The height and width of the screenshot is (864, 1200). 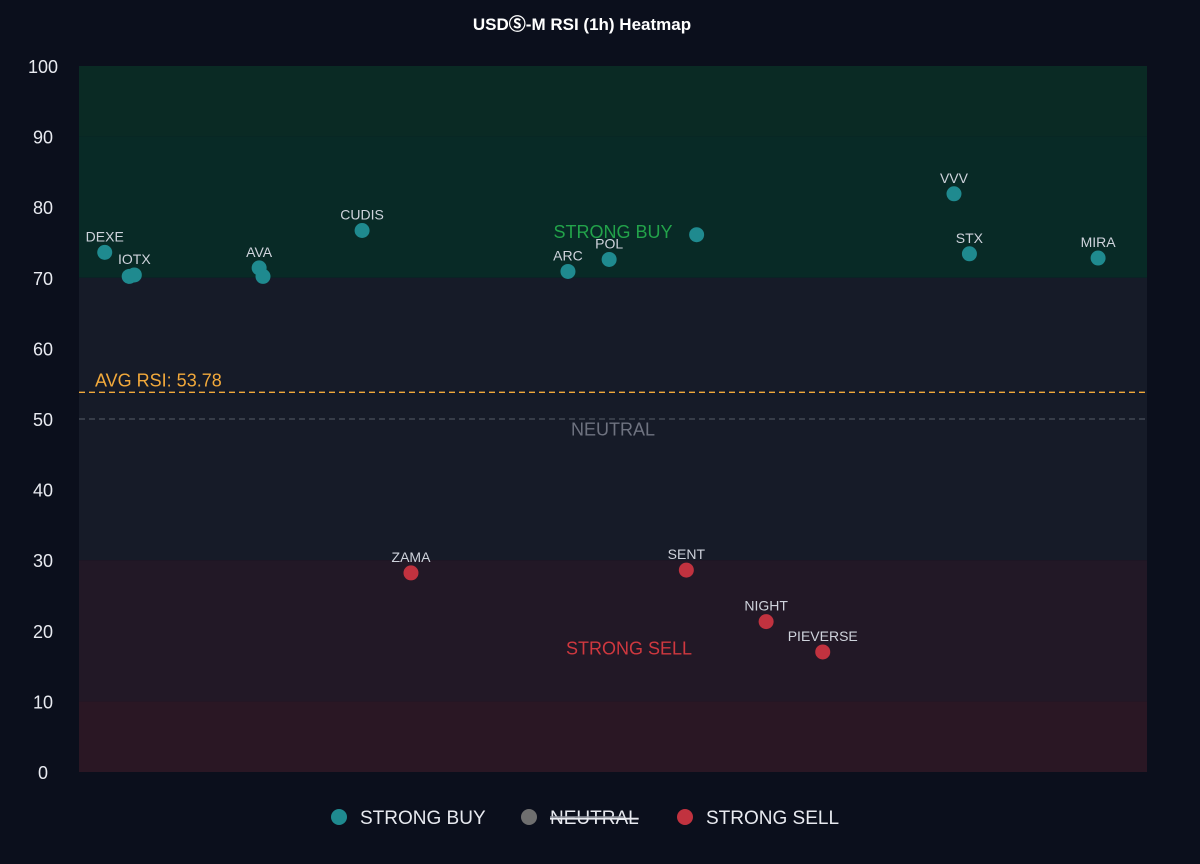 I want to click on zone-labels: STRONG BUY NEUTRAL STRONG SELL, so click(x=622, y=440).